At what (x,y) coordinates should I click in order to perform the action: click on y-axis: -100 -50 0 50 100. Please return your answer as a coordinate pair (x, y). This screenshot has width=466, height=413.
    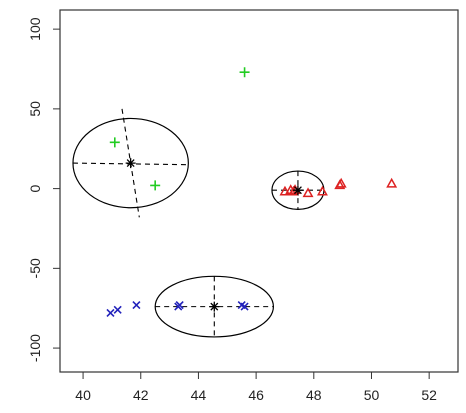
    Looking at the image, I should click on (43, 189).